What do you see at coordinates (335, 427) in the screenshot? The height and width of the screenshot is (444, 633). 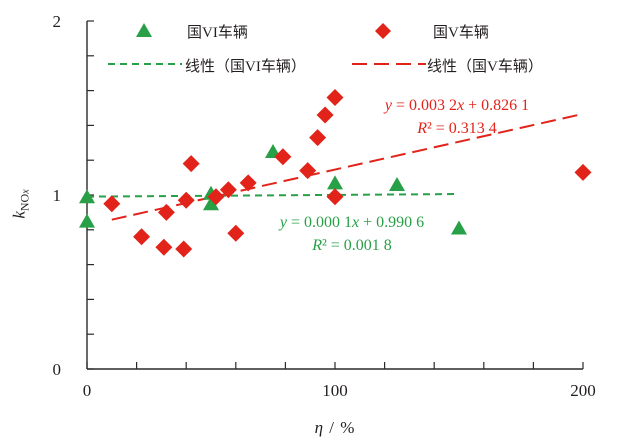 I see `x-axis-title: η / %` at bounding box center [335, 427].